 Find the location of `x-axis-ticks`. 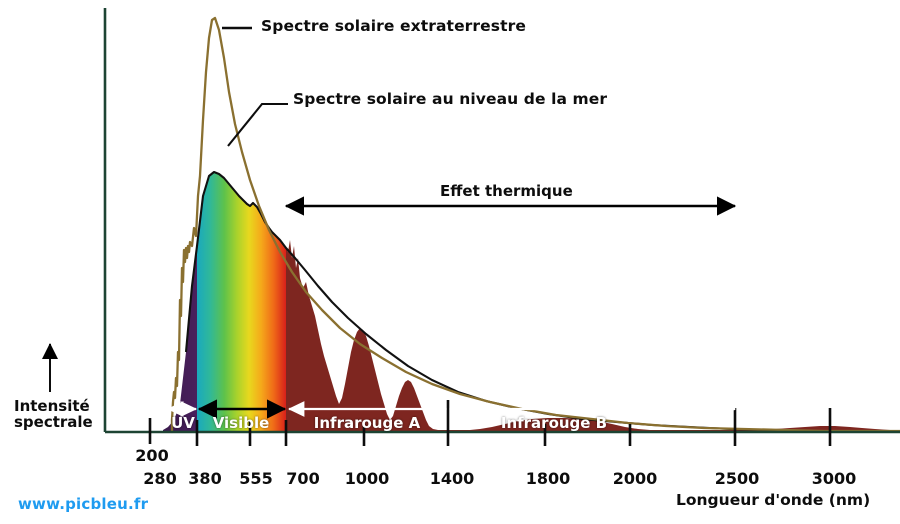

x-axis-ticks is located at coordinates (490, 423).